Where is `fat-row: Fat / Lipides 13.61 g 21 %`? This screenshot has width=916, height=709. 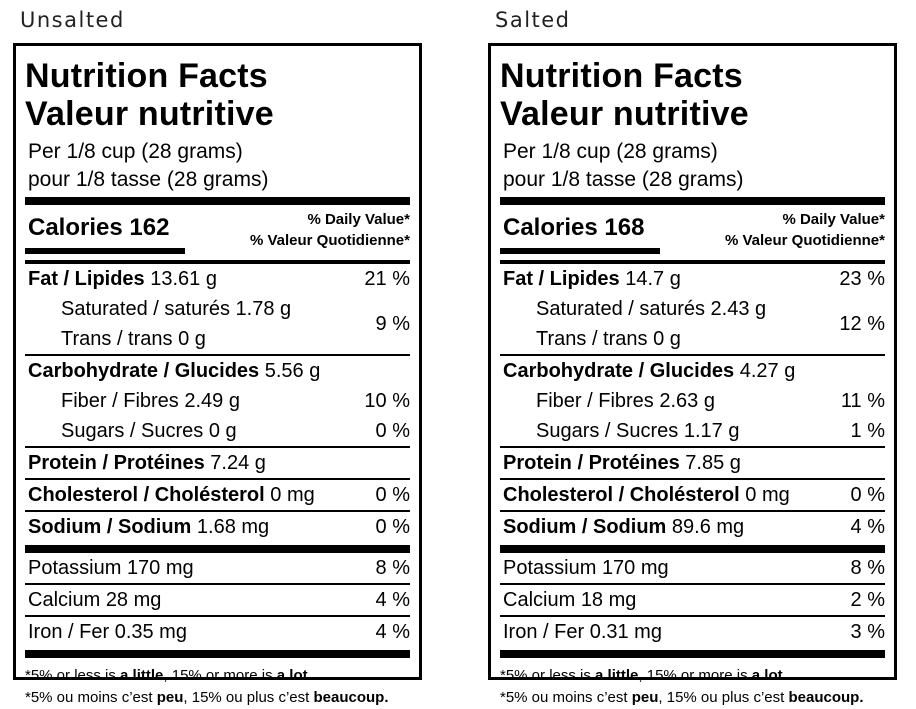 fat-row: Fat / Lipides 13.61 g 21 % is located at coordinates (217, 279).